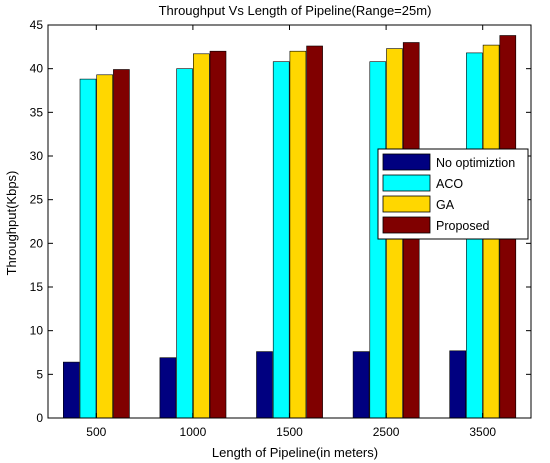  Describe the element at coordinates (406, 162) in the screenshot. I see `legend-swatch-no-optimiztion` at that location.